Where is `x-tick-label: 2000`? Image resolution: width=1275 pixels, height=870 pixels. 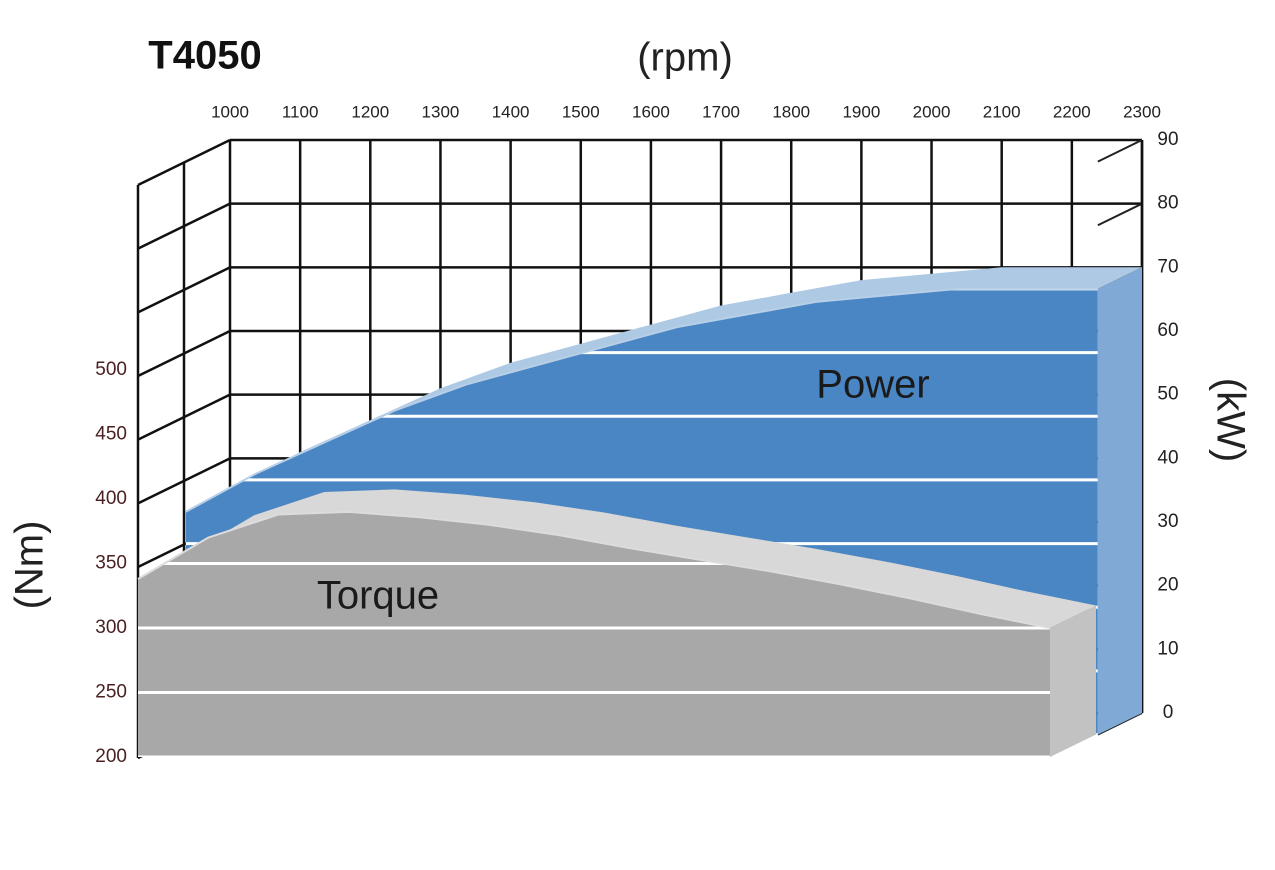 x-tick-label: 2000 is located at coordinates (932, 111).